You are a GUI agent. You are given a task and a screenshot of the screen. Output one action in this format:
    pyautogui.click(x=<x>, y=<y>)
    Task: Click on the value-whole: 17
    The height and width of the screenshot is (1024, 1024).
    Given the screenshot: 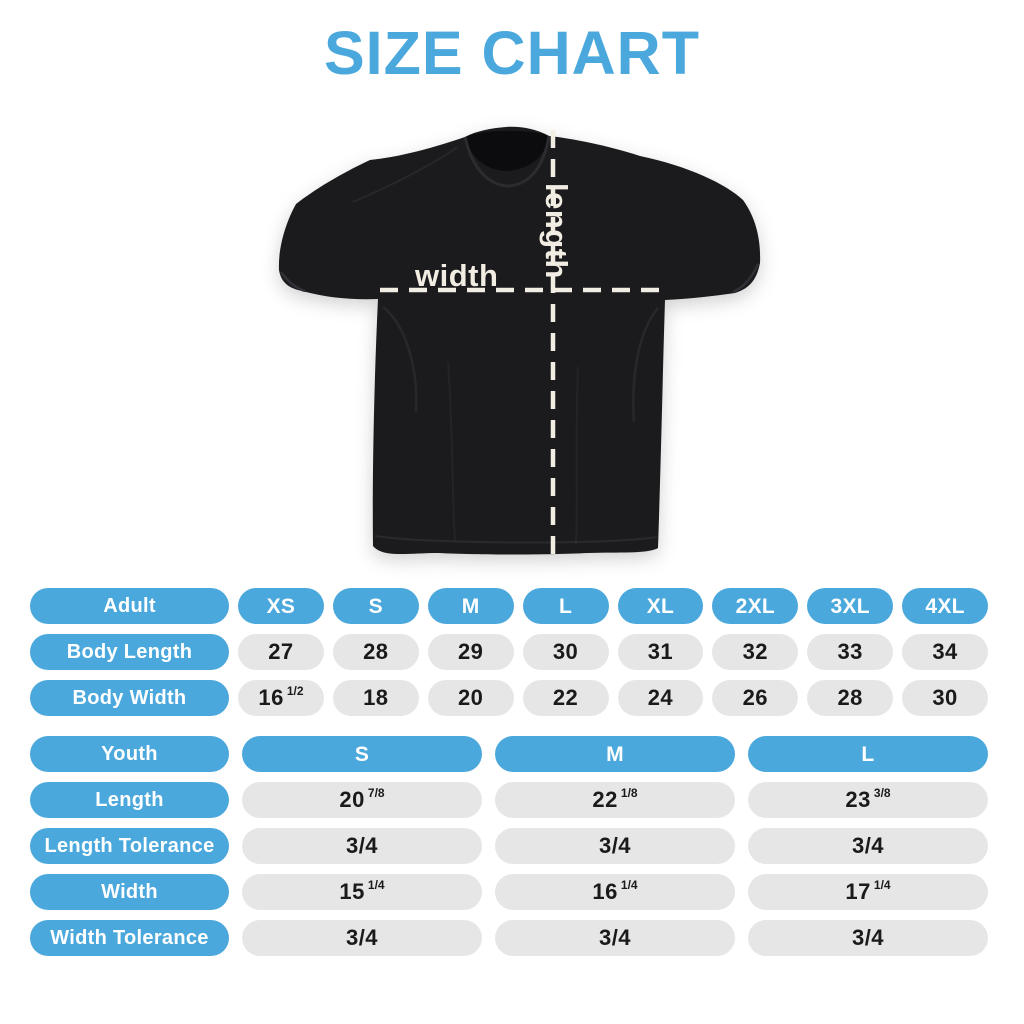 What is the action you would take?
    pyautogui.click(x=858, y=891)
    